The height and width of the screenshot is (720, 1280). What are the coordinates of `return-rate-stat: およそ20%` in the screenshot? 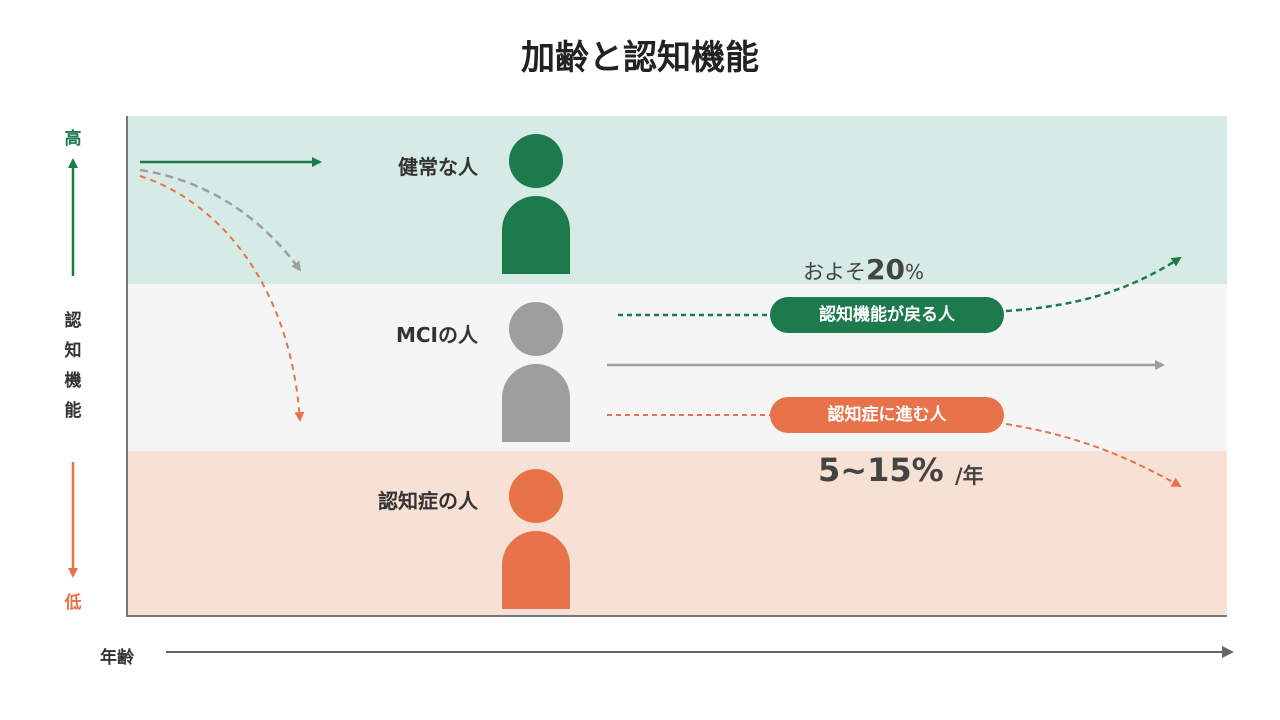 It's located at (863, 269).